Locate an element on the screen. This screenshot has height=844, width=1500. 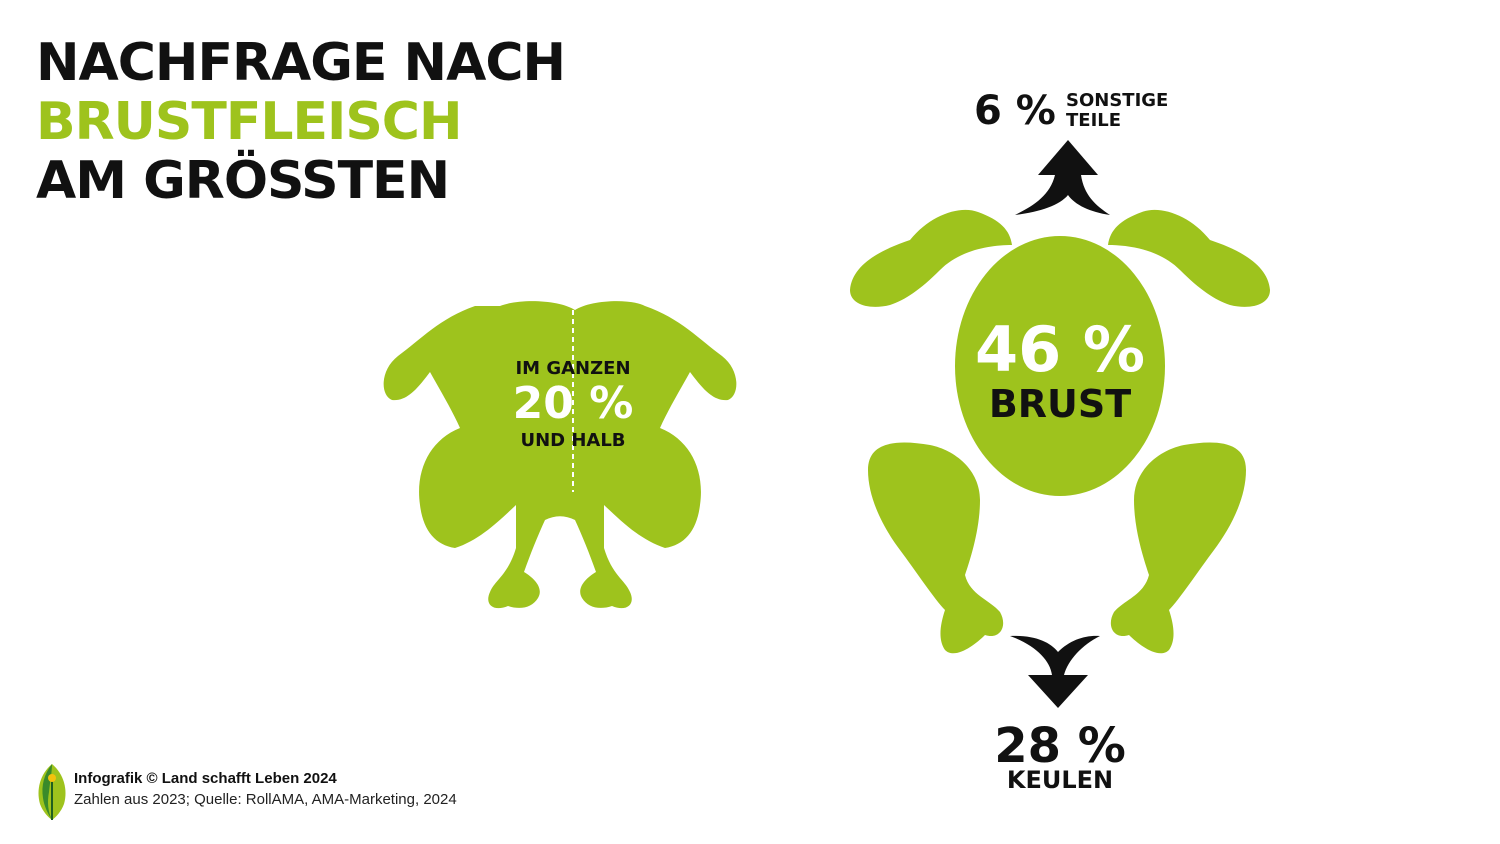
breast-value: 46 % is located at coordinates (1060, 349).